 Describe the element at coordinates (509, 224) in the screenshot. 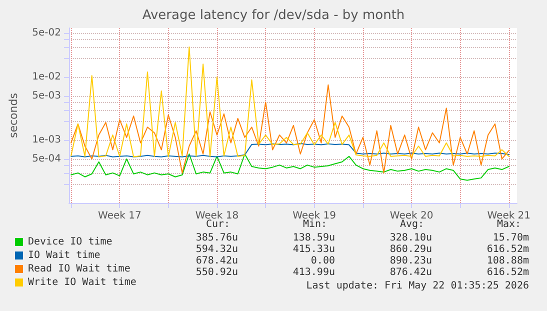

I see `text: Max:` at that location.